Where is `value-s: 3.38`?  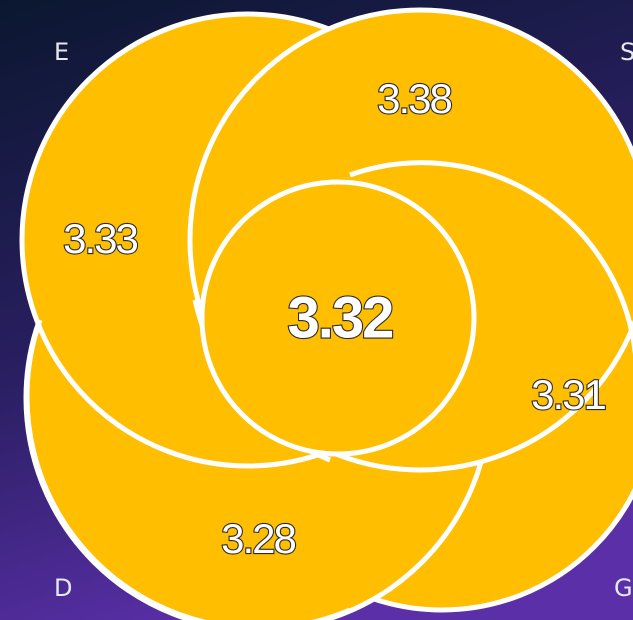
value-s: 3.38 is located at coordinates (414, 98).